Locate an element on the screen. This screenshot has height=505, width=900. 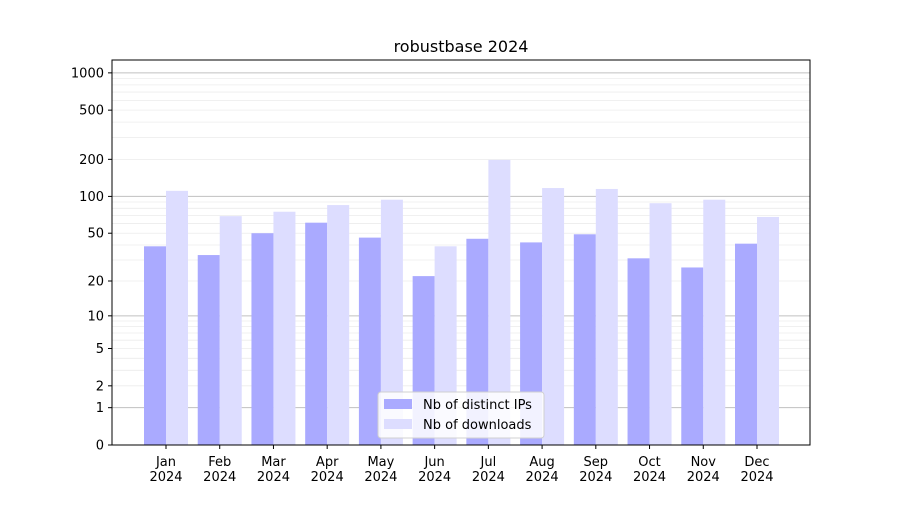
x-tick-label-line: Apr is located at coordinates (327, 462).